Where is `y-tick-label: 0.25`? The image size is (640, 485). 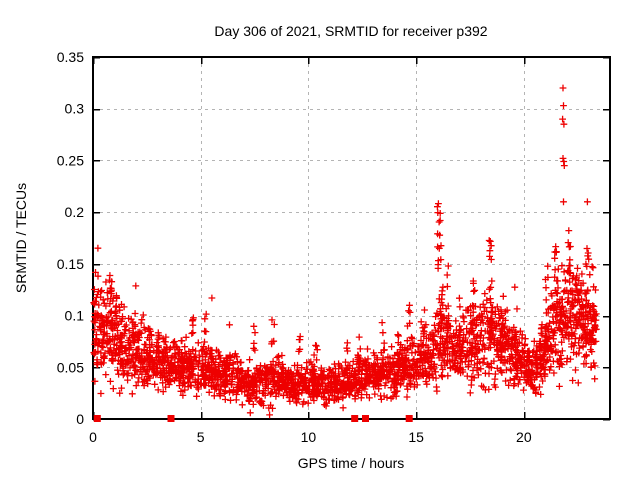
y-tick-label: 0.25 is located at coordinates (70, 160).